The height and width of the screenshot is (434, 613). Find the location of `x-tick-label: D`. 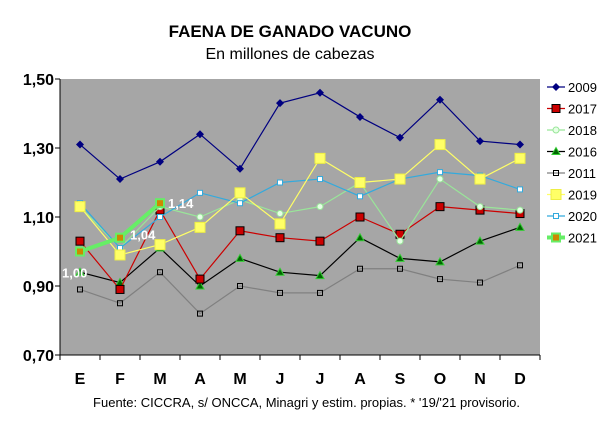

x-tick-label: D is located at coordinates (520, 379).